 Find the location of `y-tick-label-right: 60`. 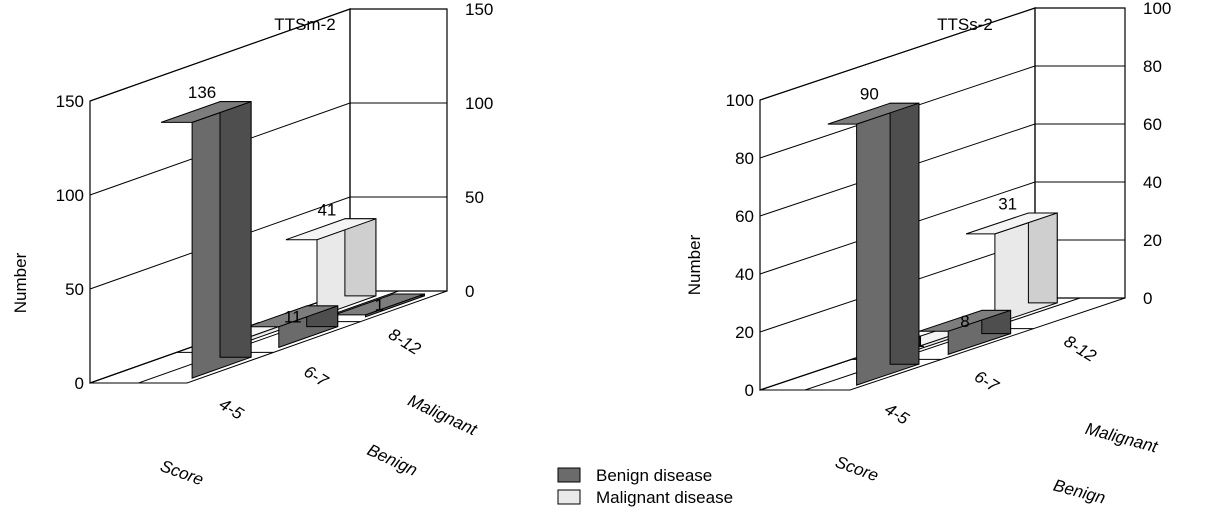

y-tick-label-right: 60 is located at coordinates (1152, 124).